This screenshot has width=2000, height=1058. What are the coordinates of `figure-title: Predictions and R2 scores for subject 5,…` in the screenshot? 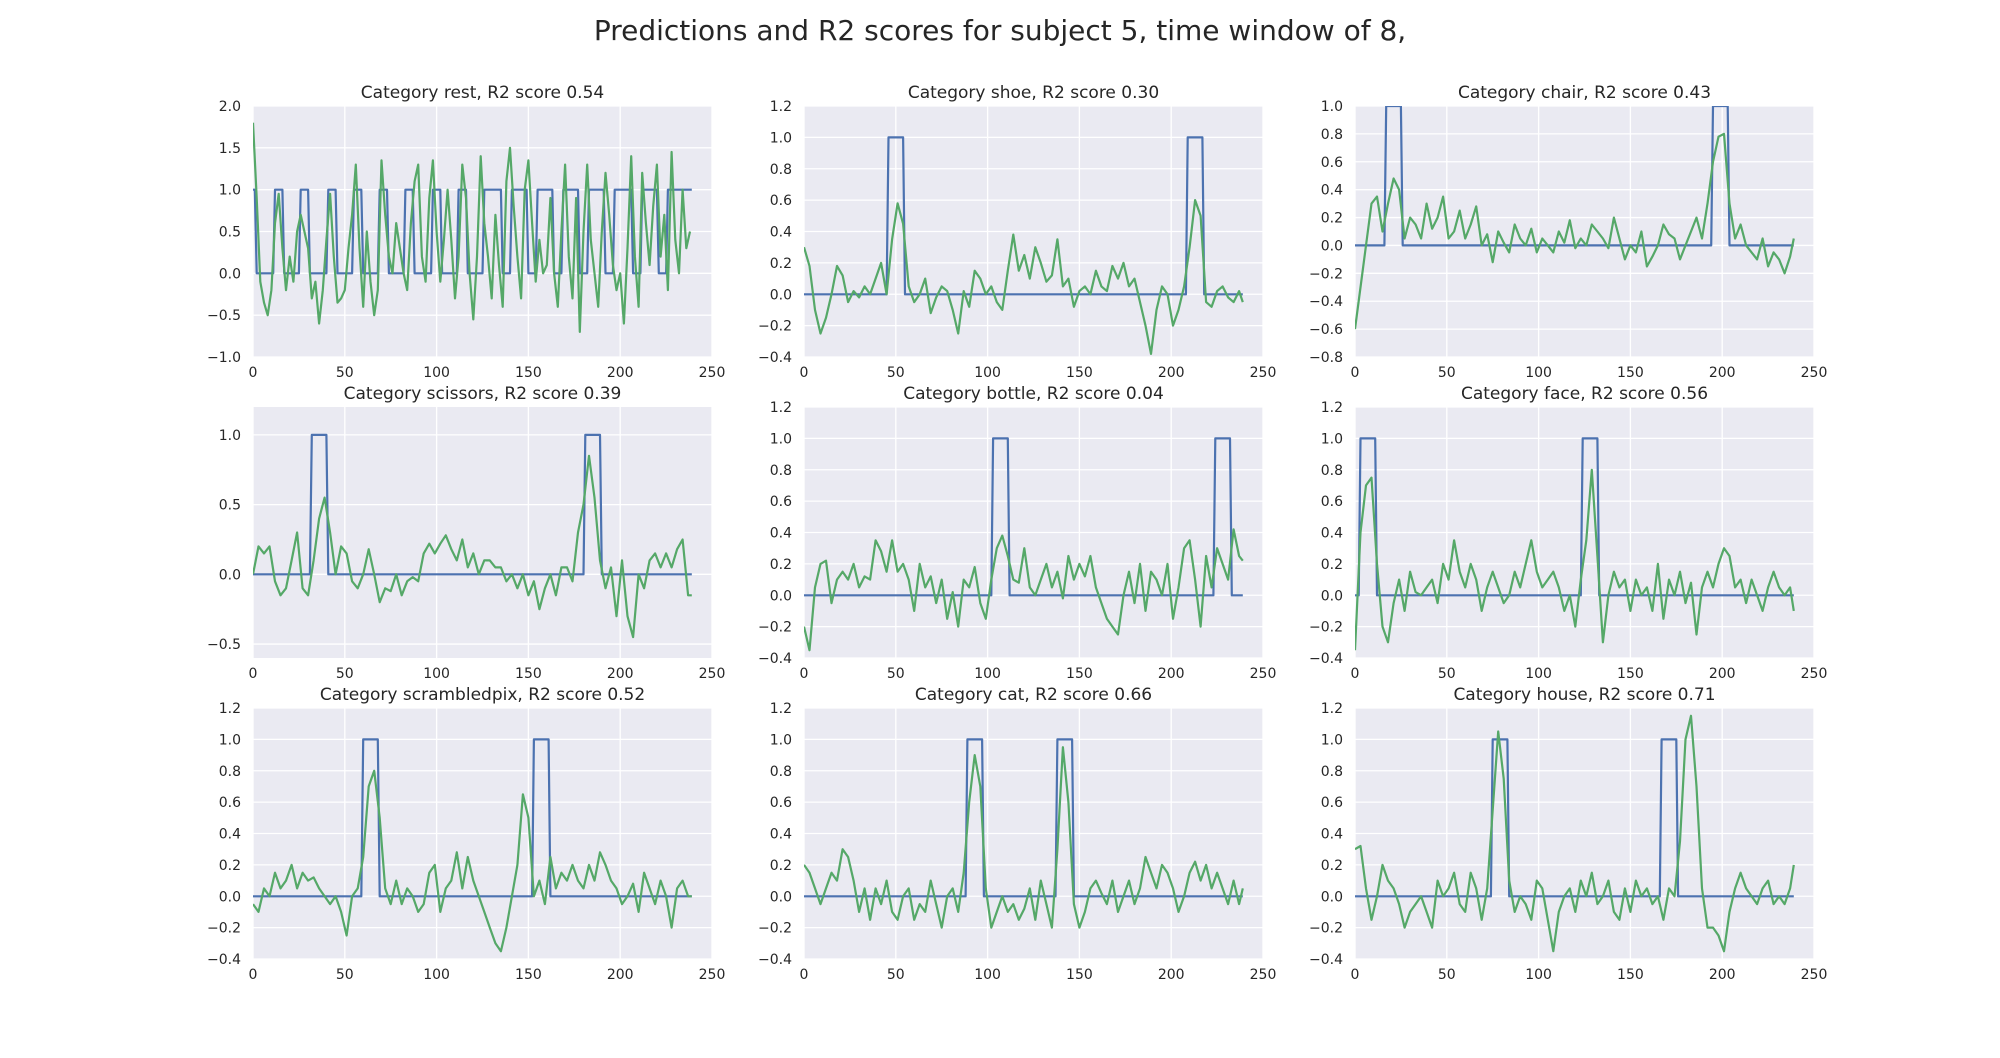 It's located at (1000, 30).